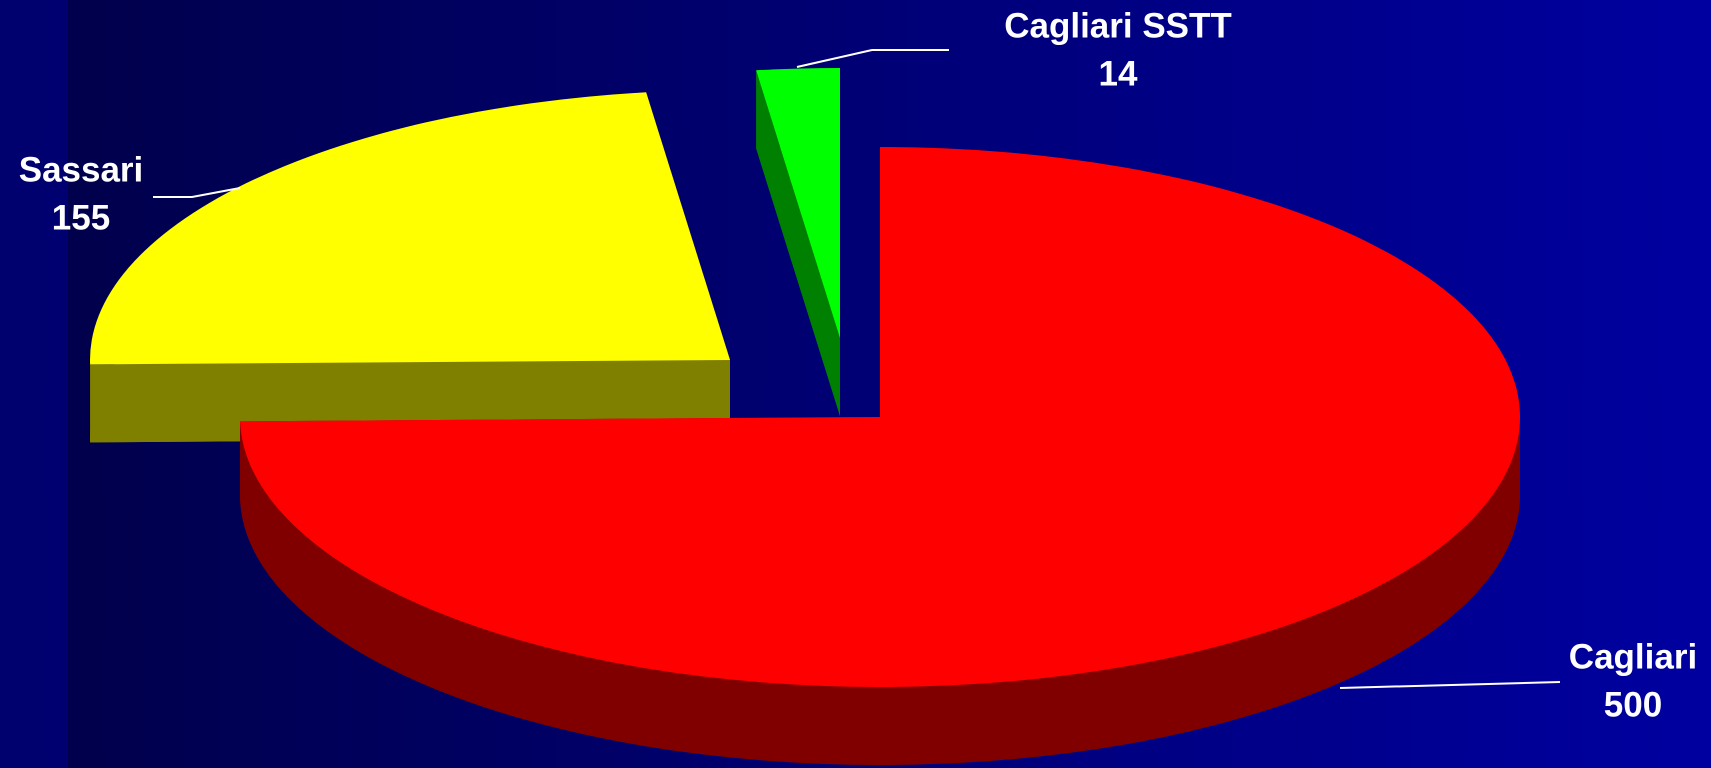 The image size is (1711, 768). I want to click on slice-side, so click(798, 243).